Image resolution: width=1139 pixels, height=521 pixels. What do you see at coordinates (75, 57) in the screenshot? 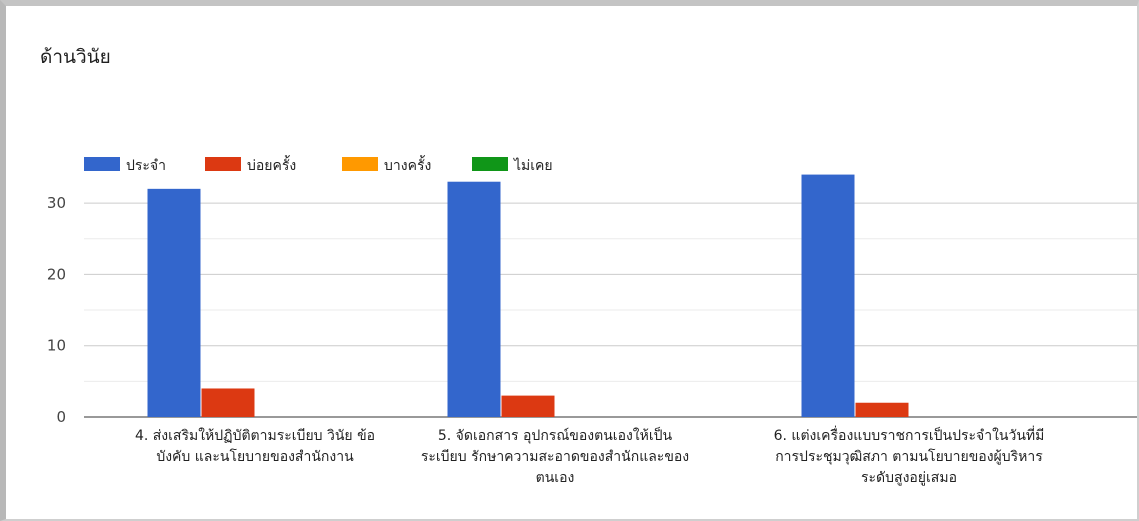
I see `chart-title: ด้านวินัย` at bounding box center [75, 57].